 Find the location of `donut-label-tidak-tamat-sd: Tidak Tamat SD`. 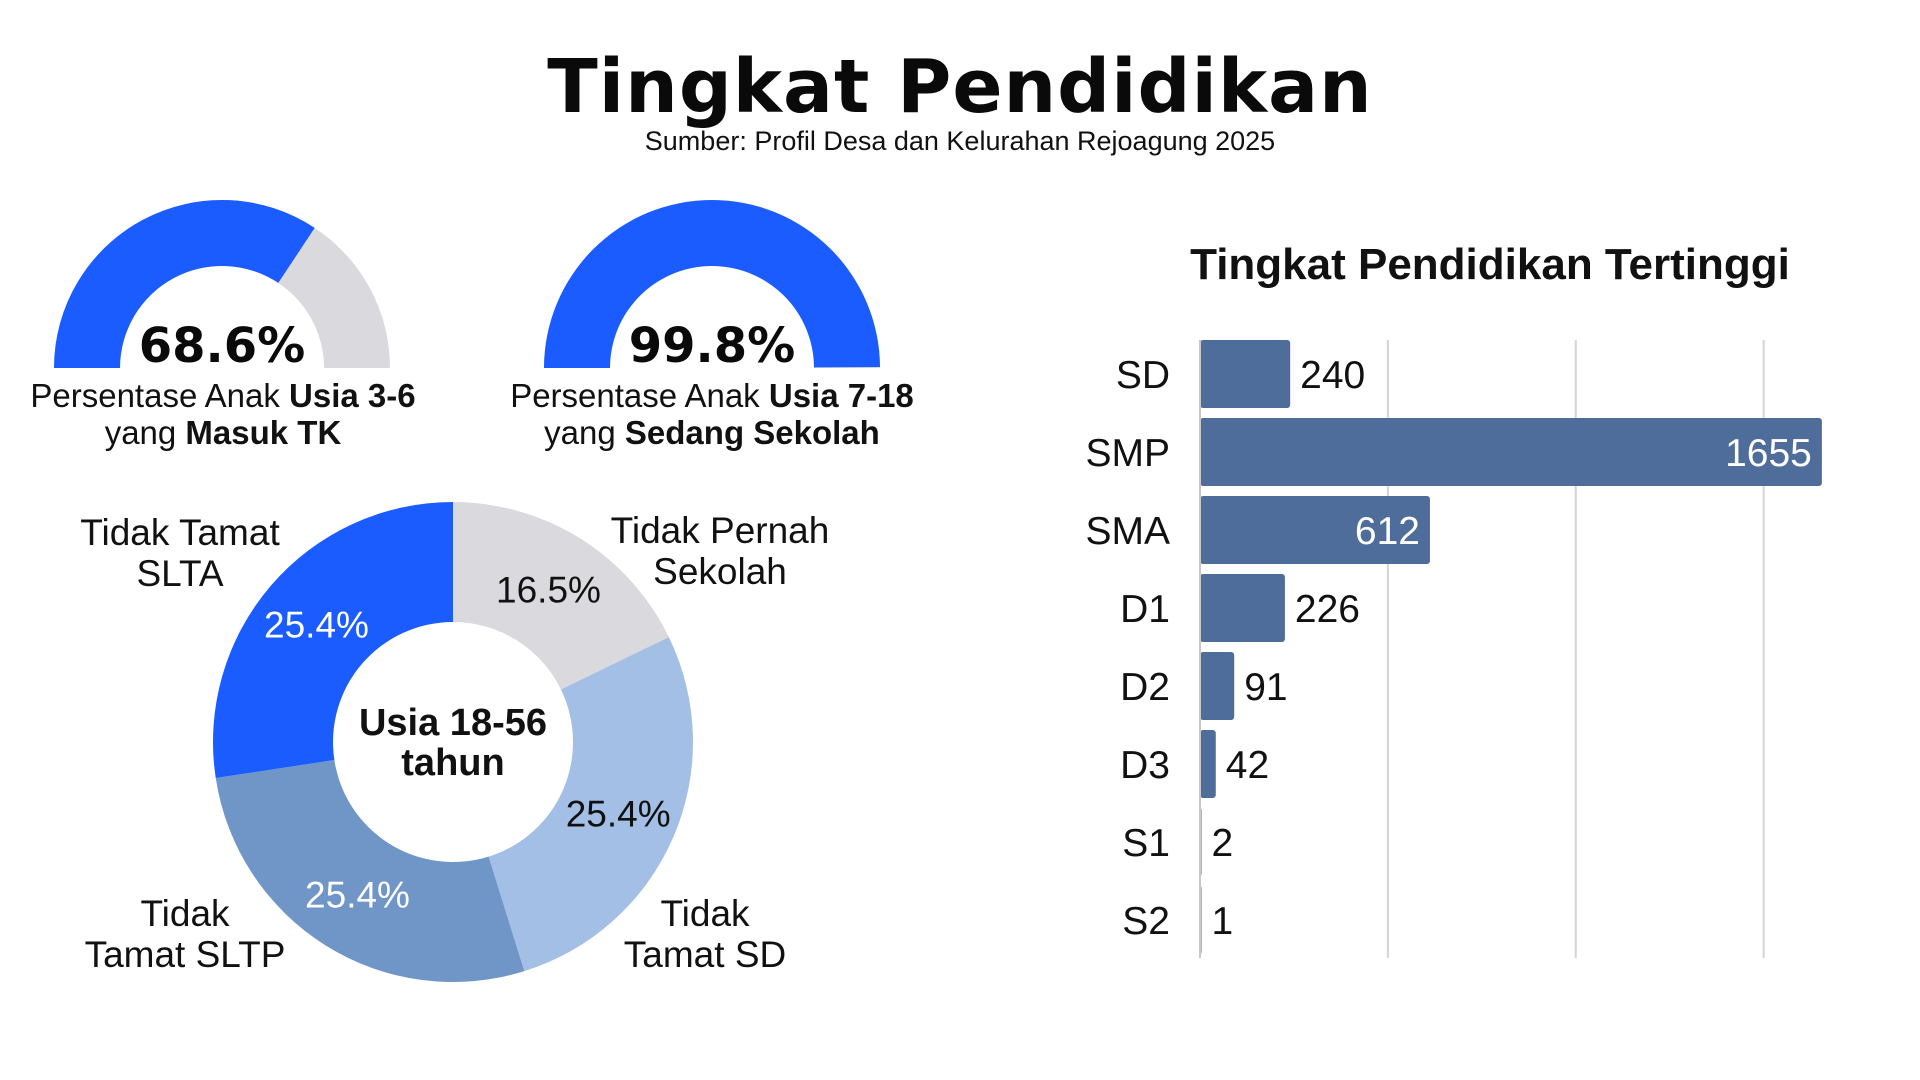

donut-label-tidak-tamat-sd: Tidak Tamat SD is located at coordinates (705, 934).